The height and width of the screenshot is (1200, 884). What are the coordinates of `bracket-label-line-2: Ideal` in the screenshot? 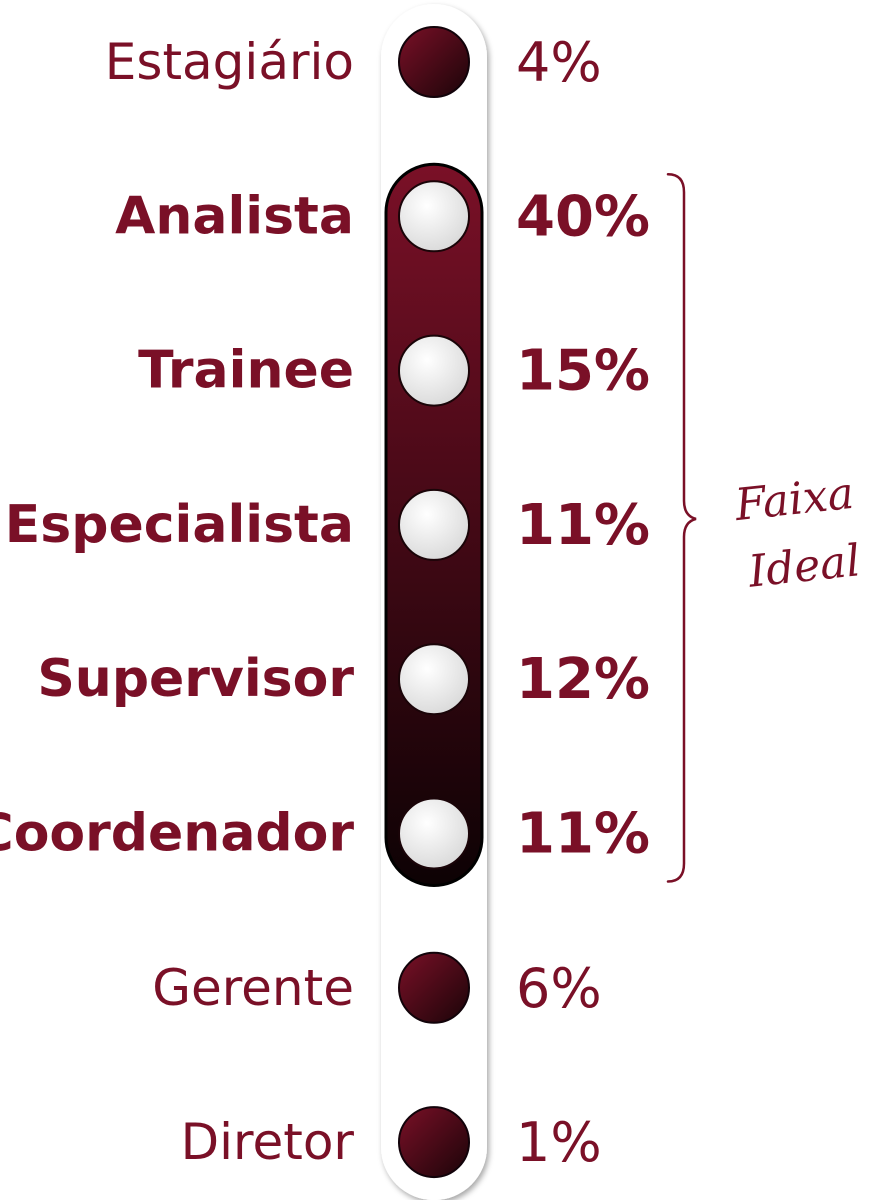 It's located at (804, 566).